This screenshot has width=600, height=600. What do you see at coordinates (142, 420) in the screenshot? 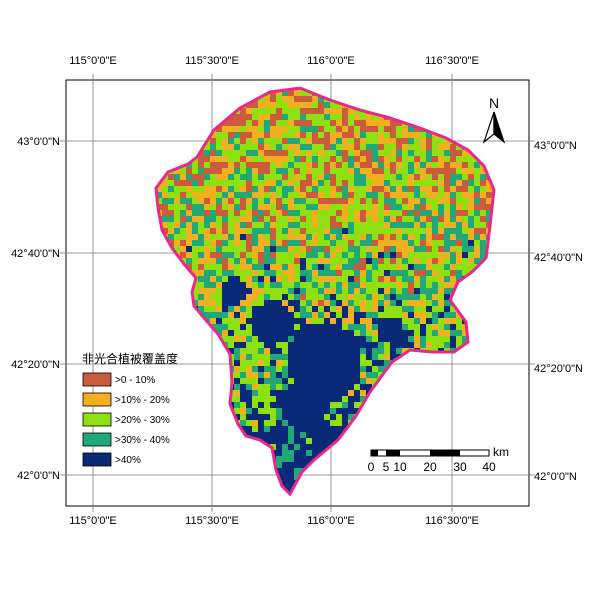
I see `legend-label: >20% - 30%` at bounding box center [142, 420].